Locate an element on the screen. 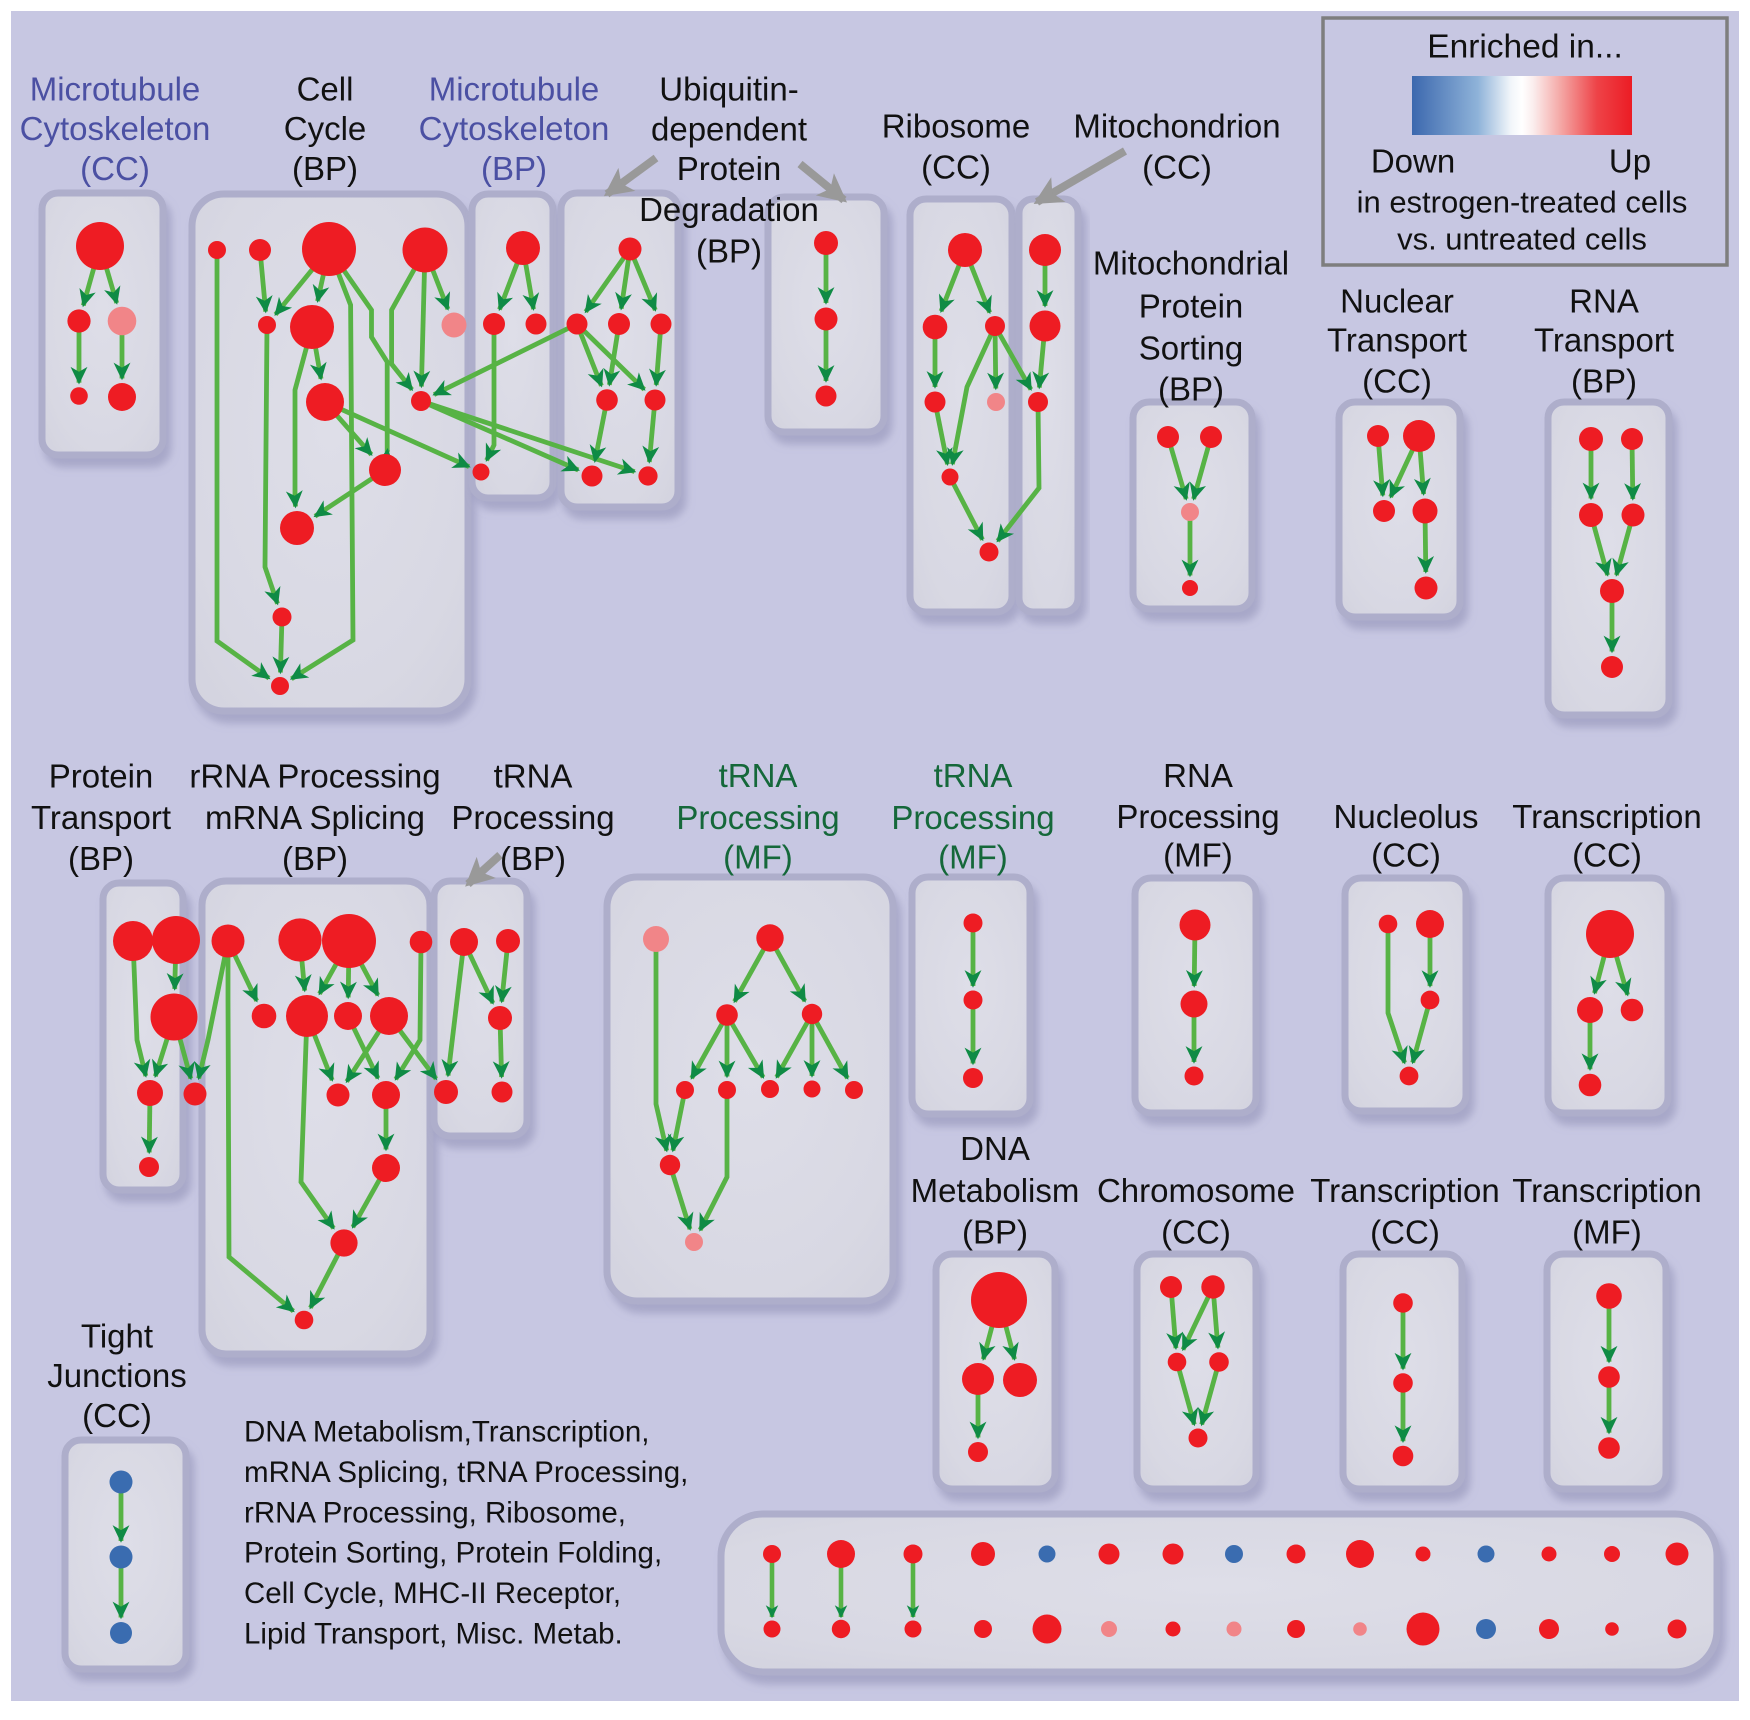 The height and width of the screenshot is (1720, 1750). svg-text: Ribosome is located at coordinates (956, 126).